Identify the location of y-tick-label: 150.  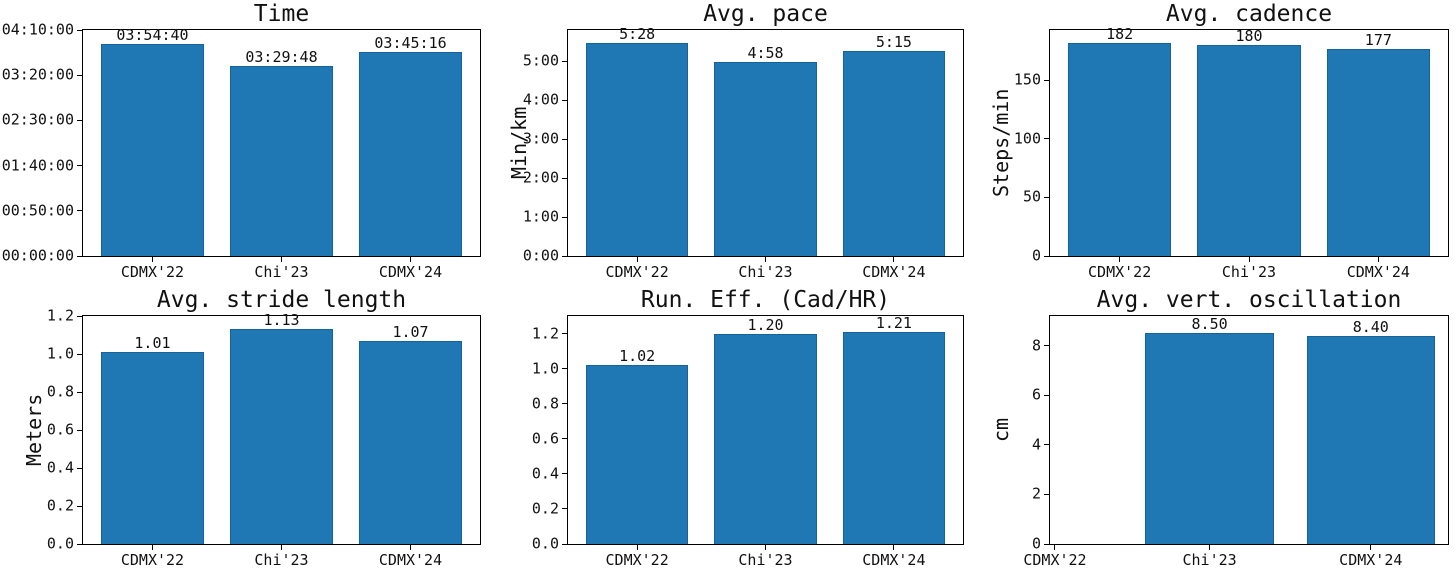
(1027, 79).